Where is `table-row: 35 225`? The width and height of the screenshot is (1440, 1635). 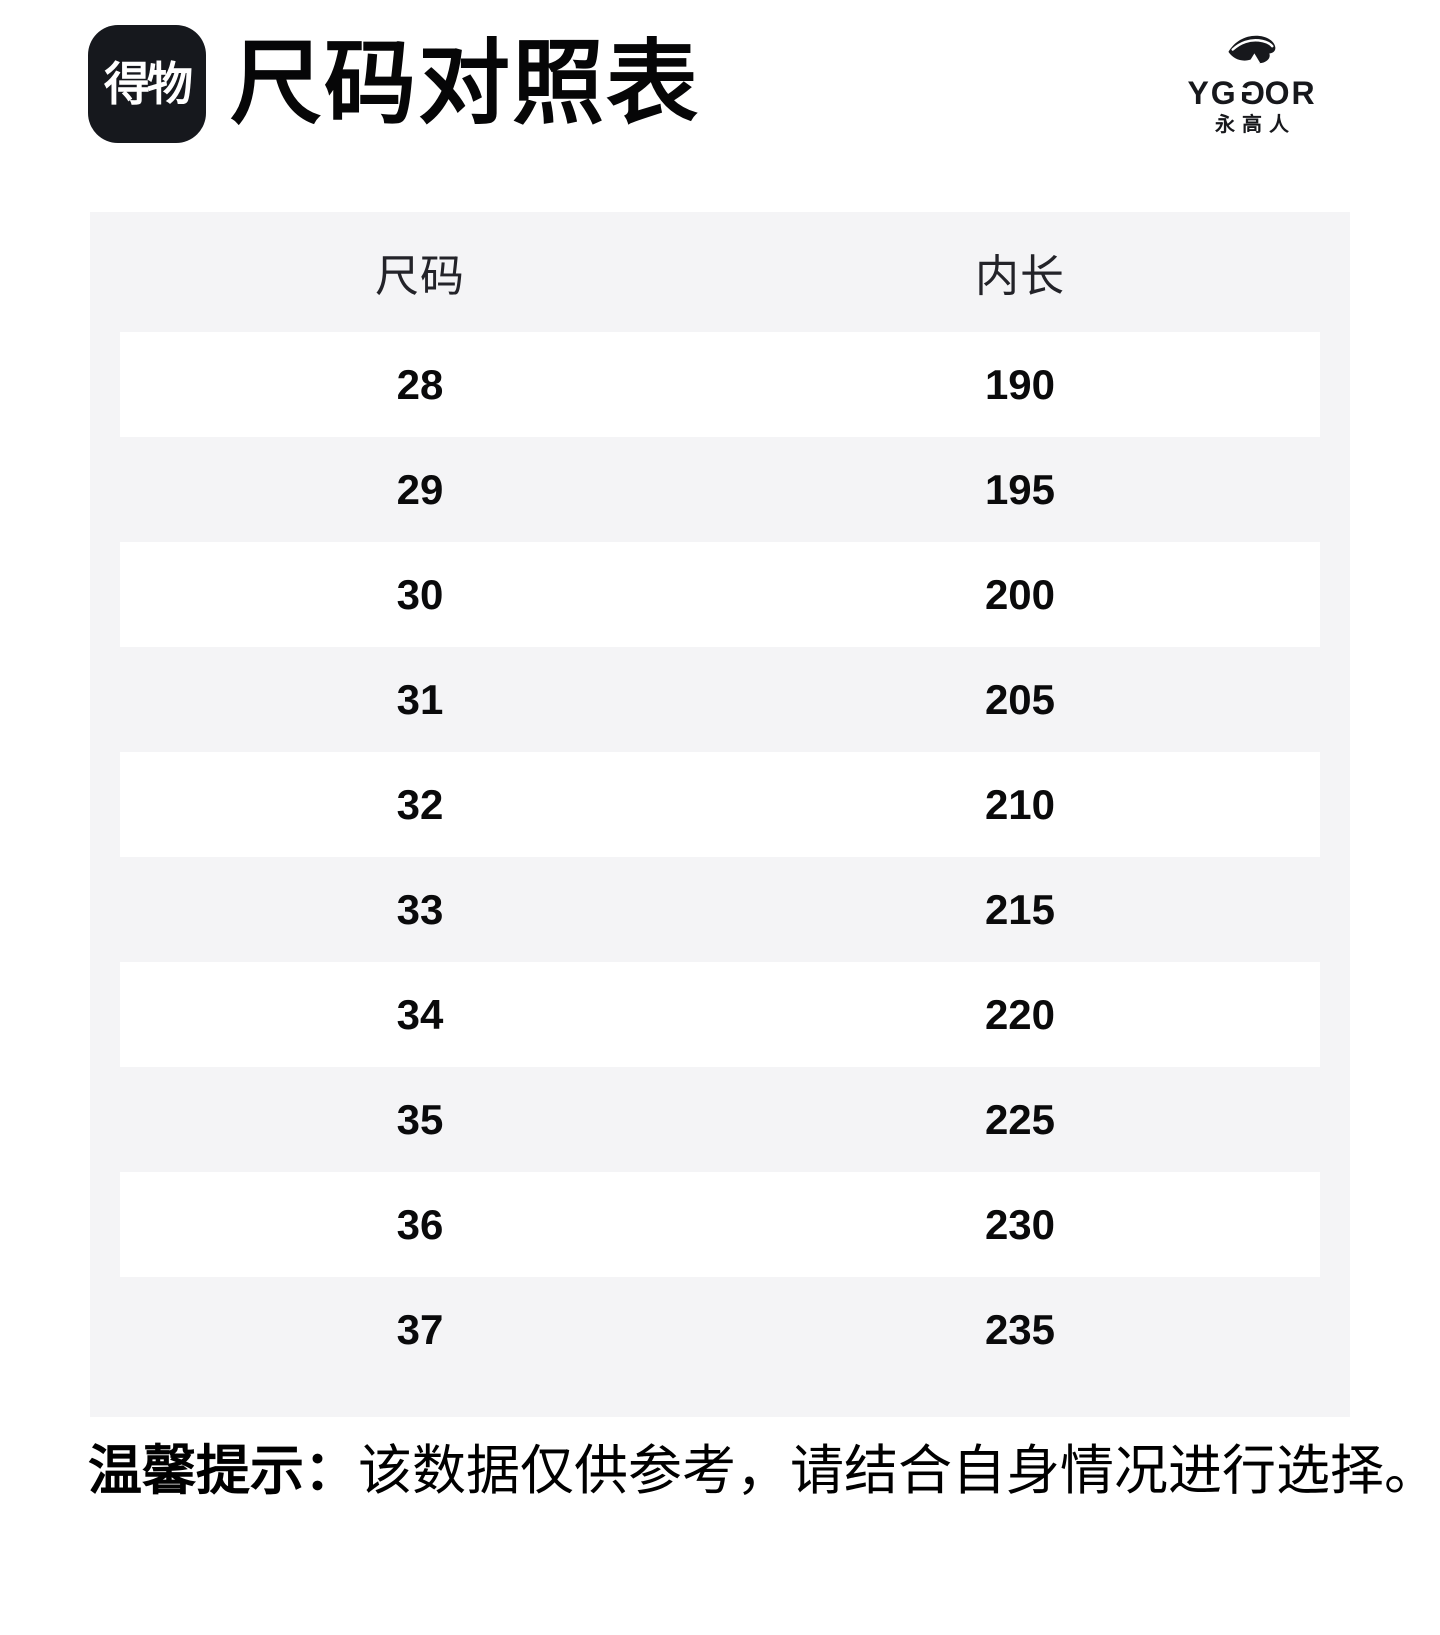 table-row: 35 225 is located at coordinates (720, 1119).